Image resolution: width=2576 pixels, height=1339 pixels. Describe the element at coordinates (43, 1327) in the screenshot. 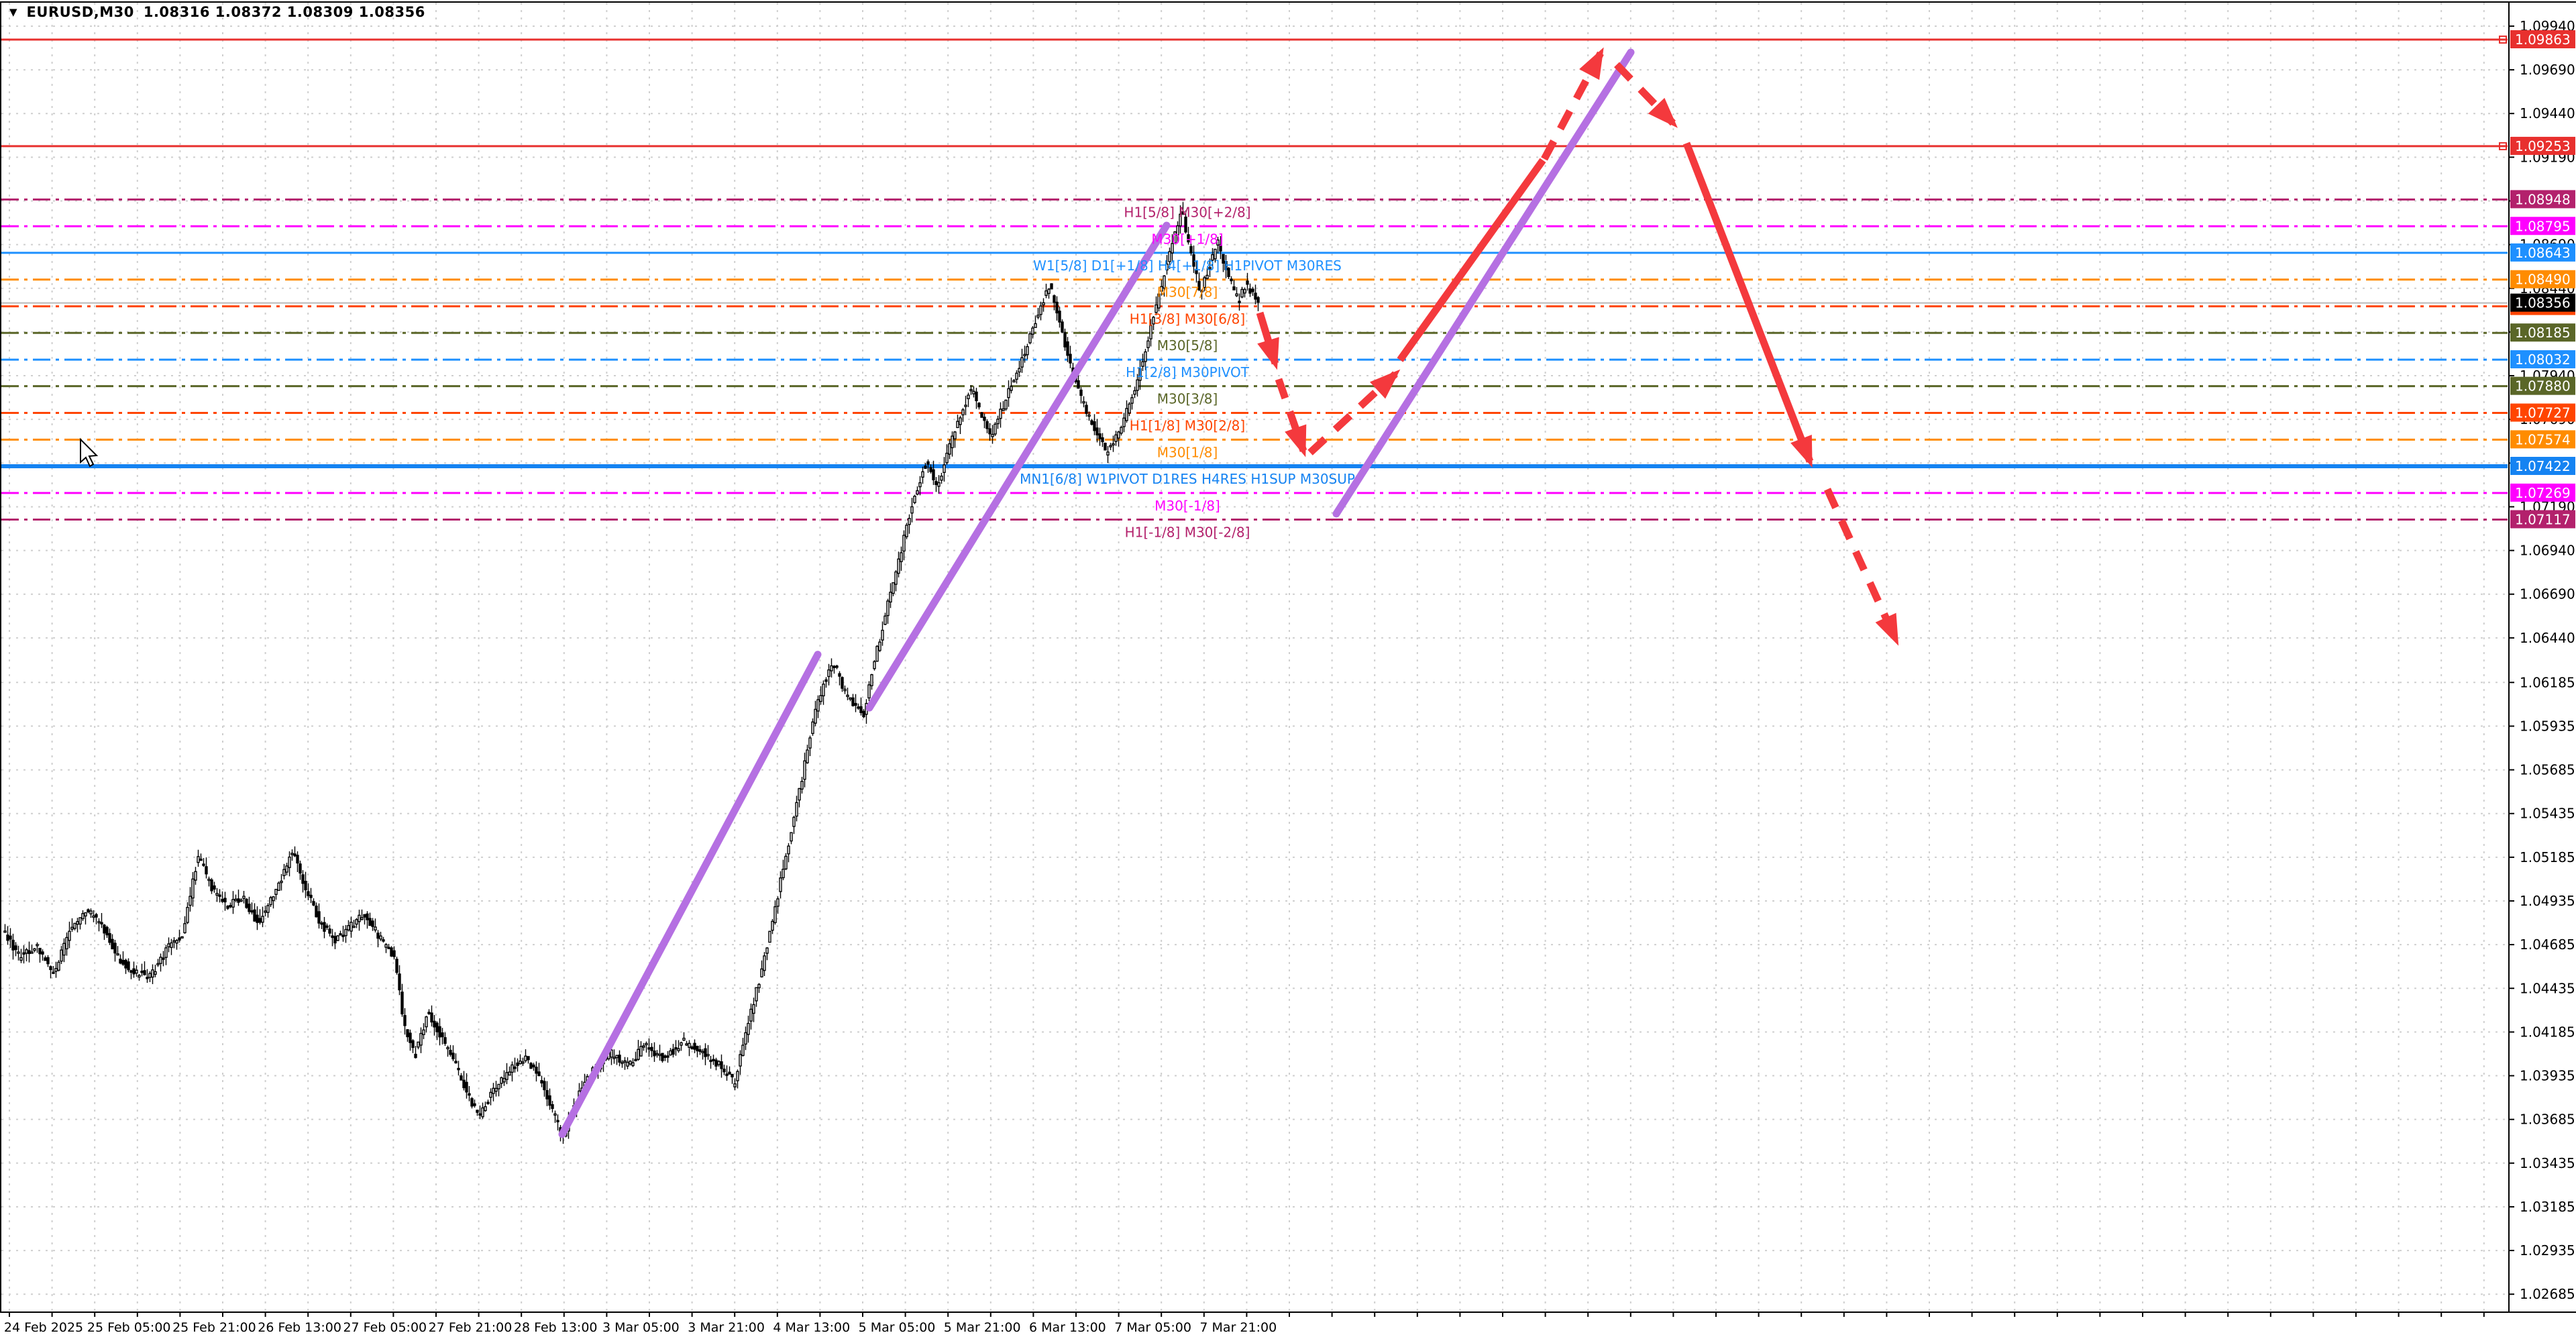

I see `svg-text: 24 Feb 2025` at that location.